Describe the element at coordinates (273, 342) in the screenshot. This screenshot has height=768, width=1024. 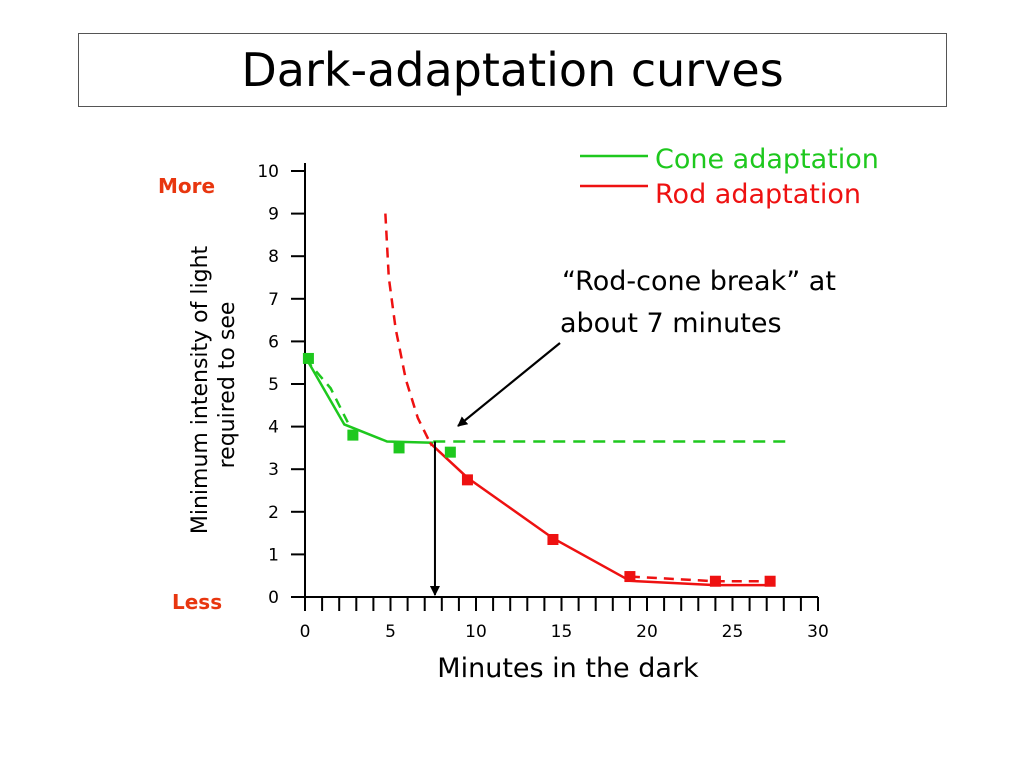
I see `y-tick-label: 6` at that location.